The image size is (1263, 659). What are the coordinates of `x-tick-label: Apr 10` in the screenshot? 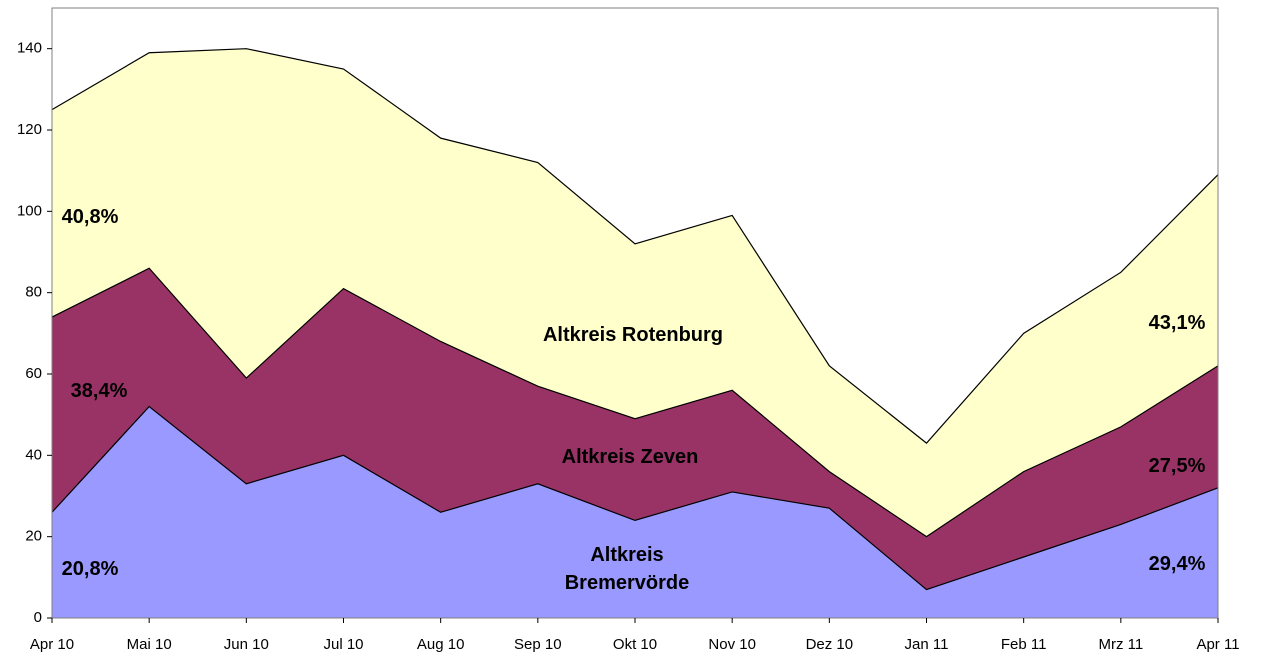 It's located at (52, 644).